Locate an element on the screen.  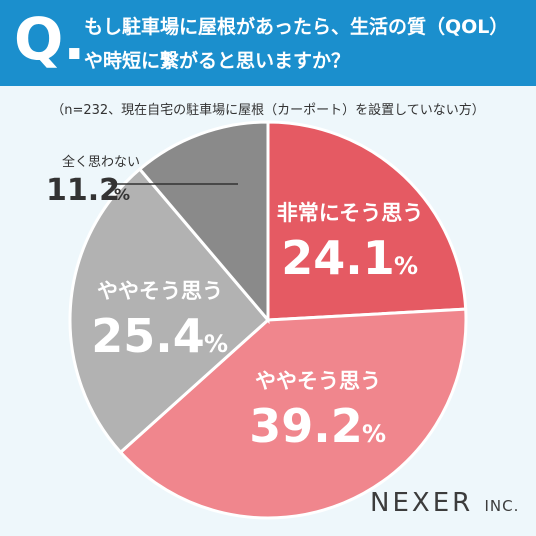
brand-suffix: INC. is located at coordinates (502, 506).